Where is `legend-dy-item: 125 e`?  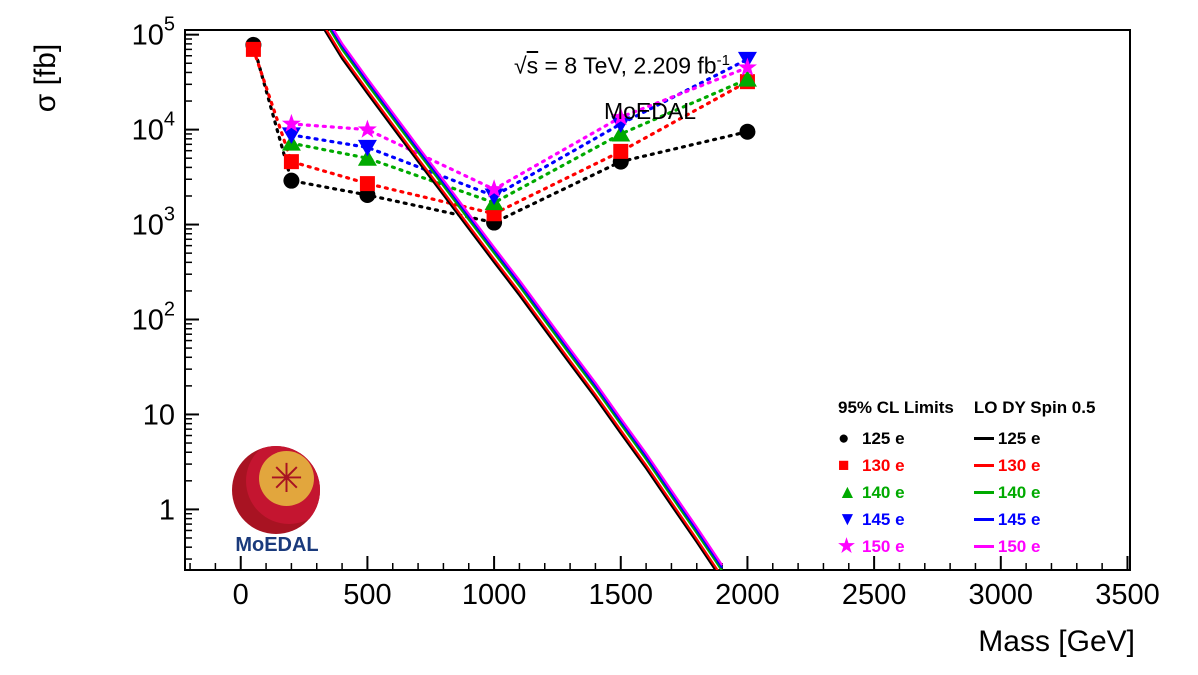
legend-dy-item: 125 e is located at coordinates (1034, 438).